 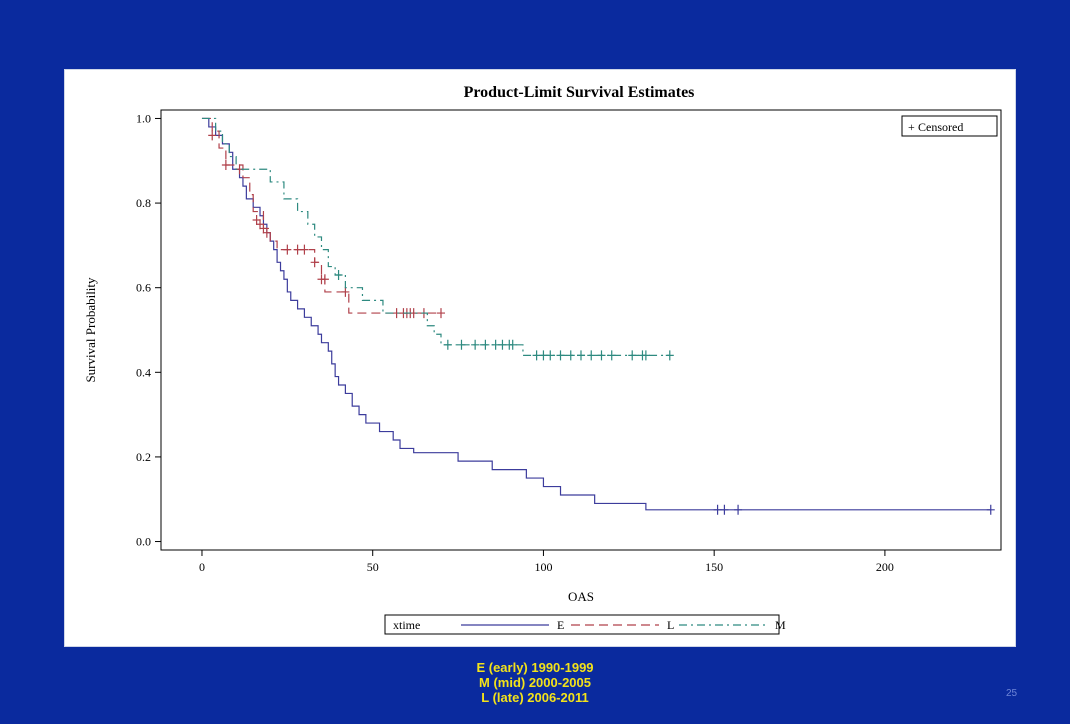 I want to click on legend-title: xtime, so click(x=406, y=625).